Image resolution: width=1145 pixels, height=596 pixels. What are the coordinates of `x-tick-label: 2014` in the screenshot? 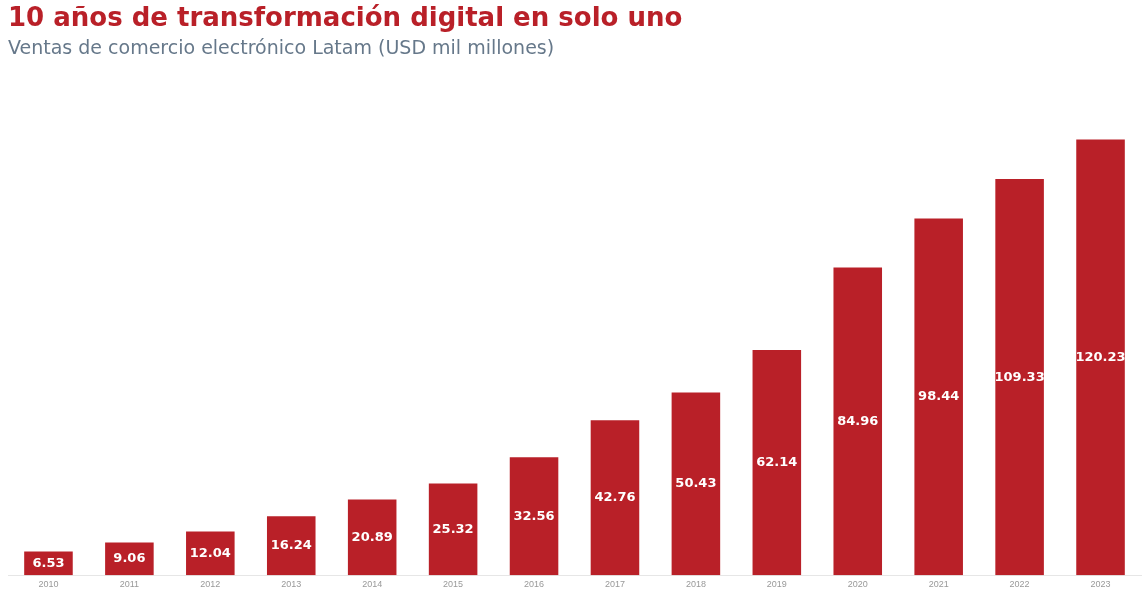 It's located at (372, 584).